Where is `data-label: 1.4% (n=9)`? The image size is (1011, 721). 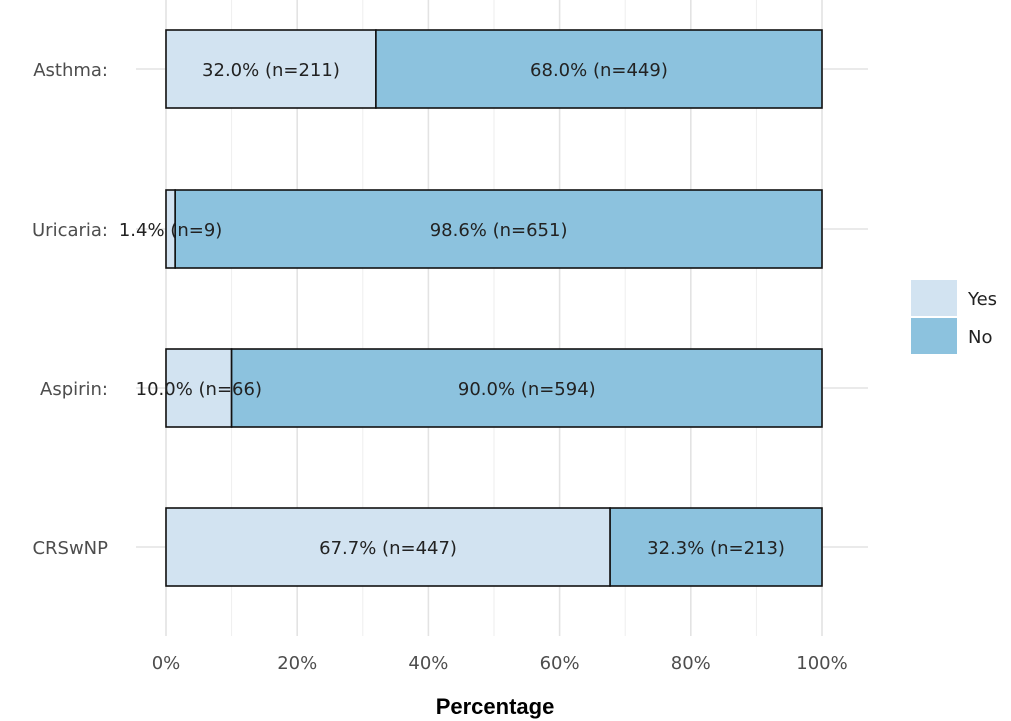
data-label: 1.4% (n=9) is located at coordinates (170, 230).